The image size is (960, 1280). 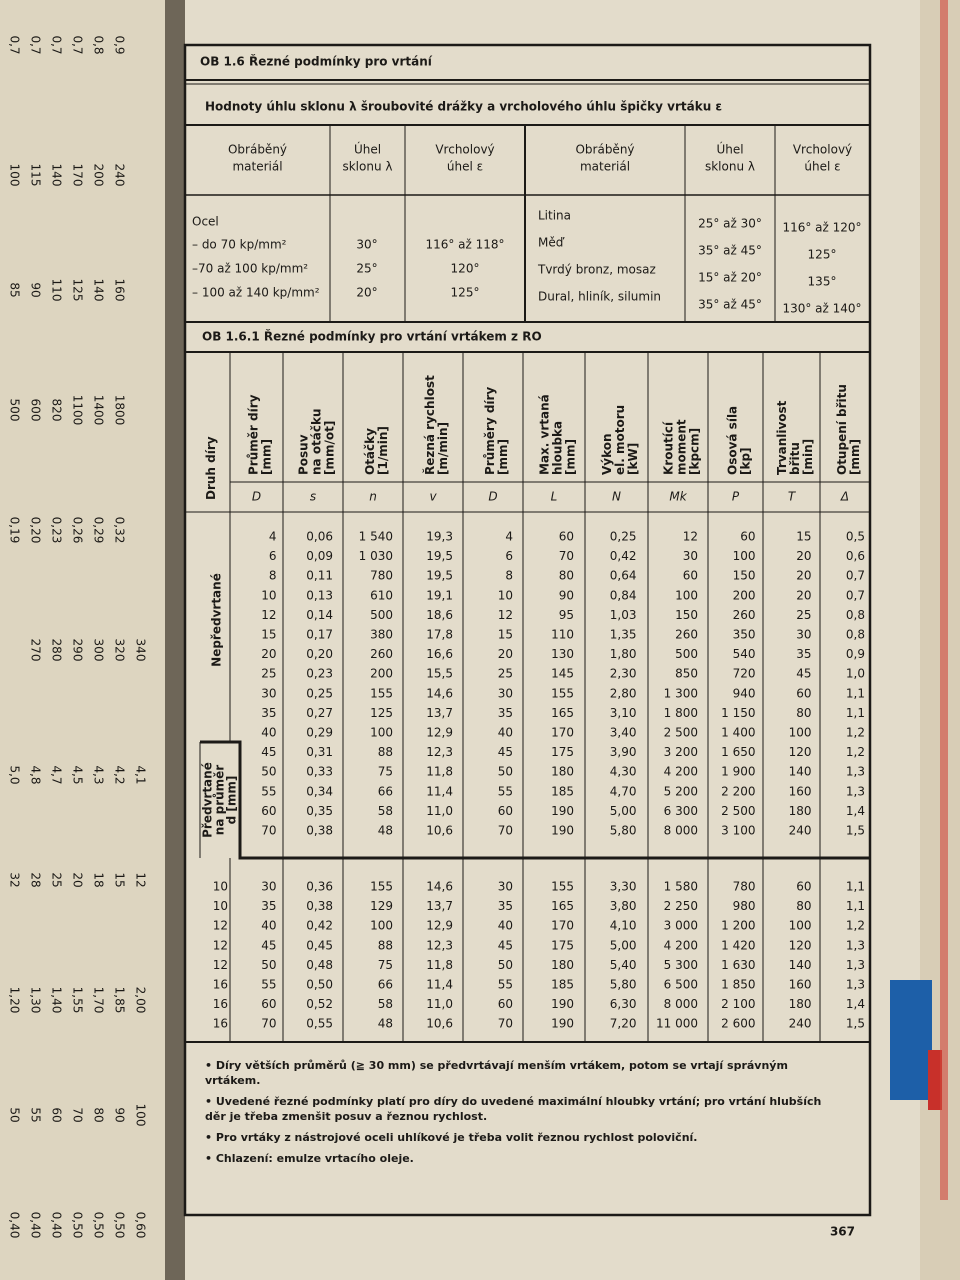 What do you see at coordinates (57, 774) in the screenshot?
I see `left-page-number: 4,7` at bounding box center [57, 774].